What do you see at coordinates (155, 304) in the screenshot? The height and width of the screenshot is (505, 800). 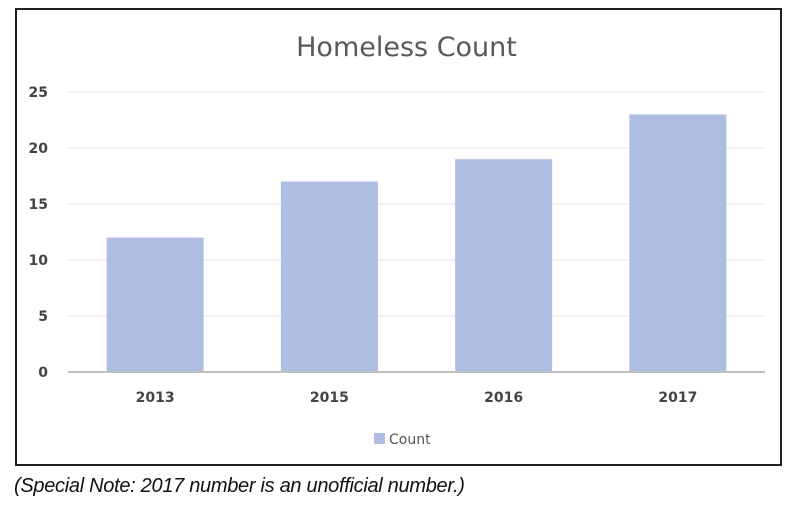 I see `bar-2013` at bounding box center [155, 304].